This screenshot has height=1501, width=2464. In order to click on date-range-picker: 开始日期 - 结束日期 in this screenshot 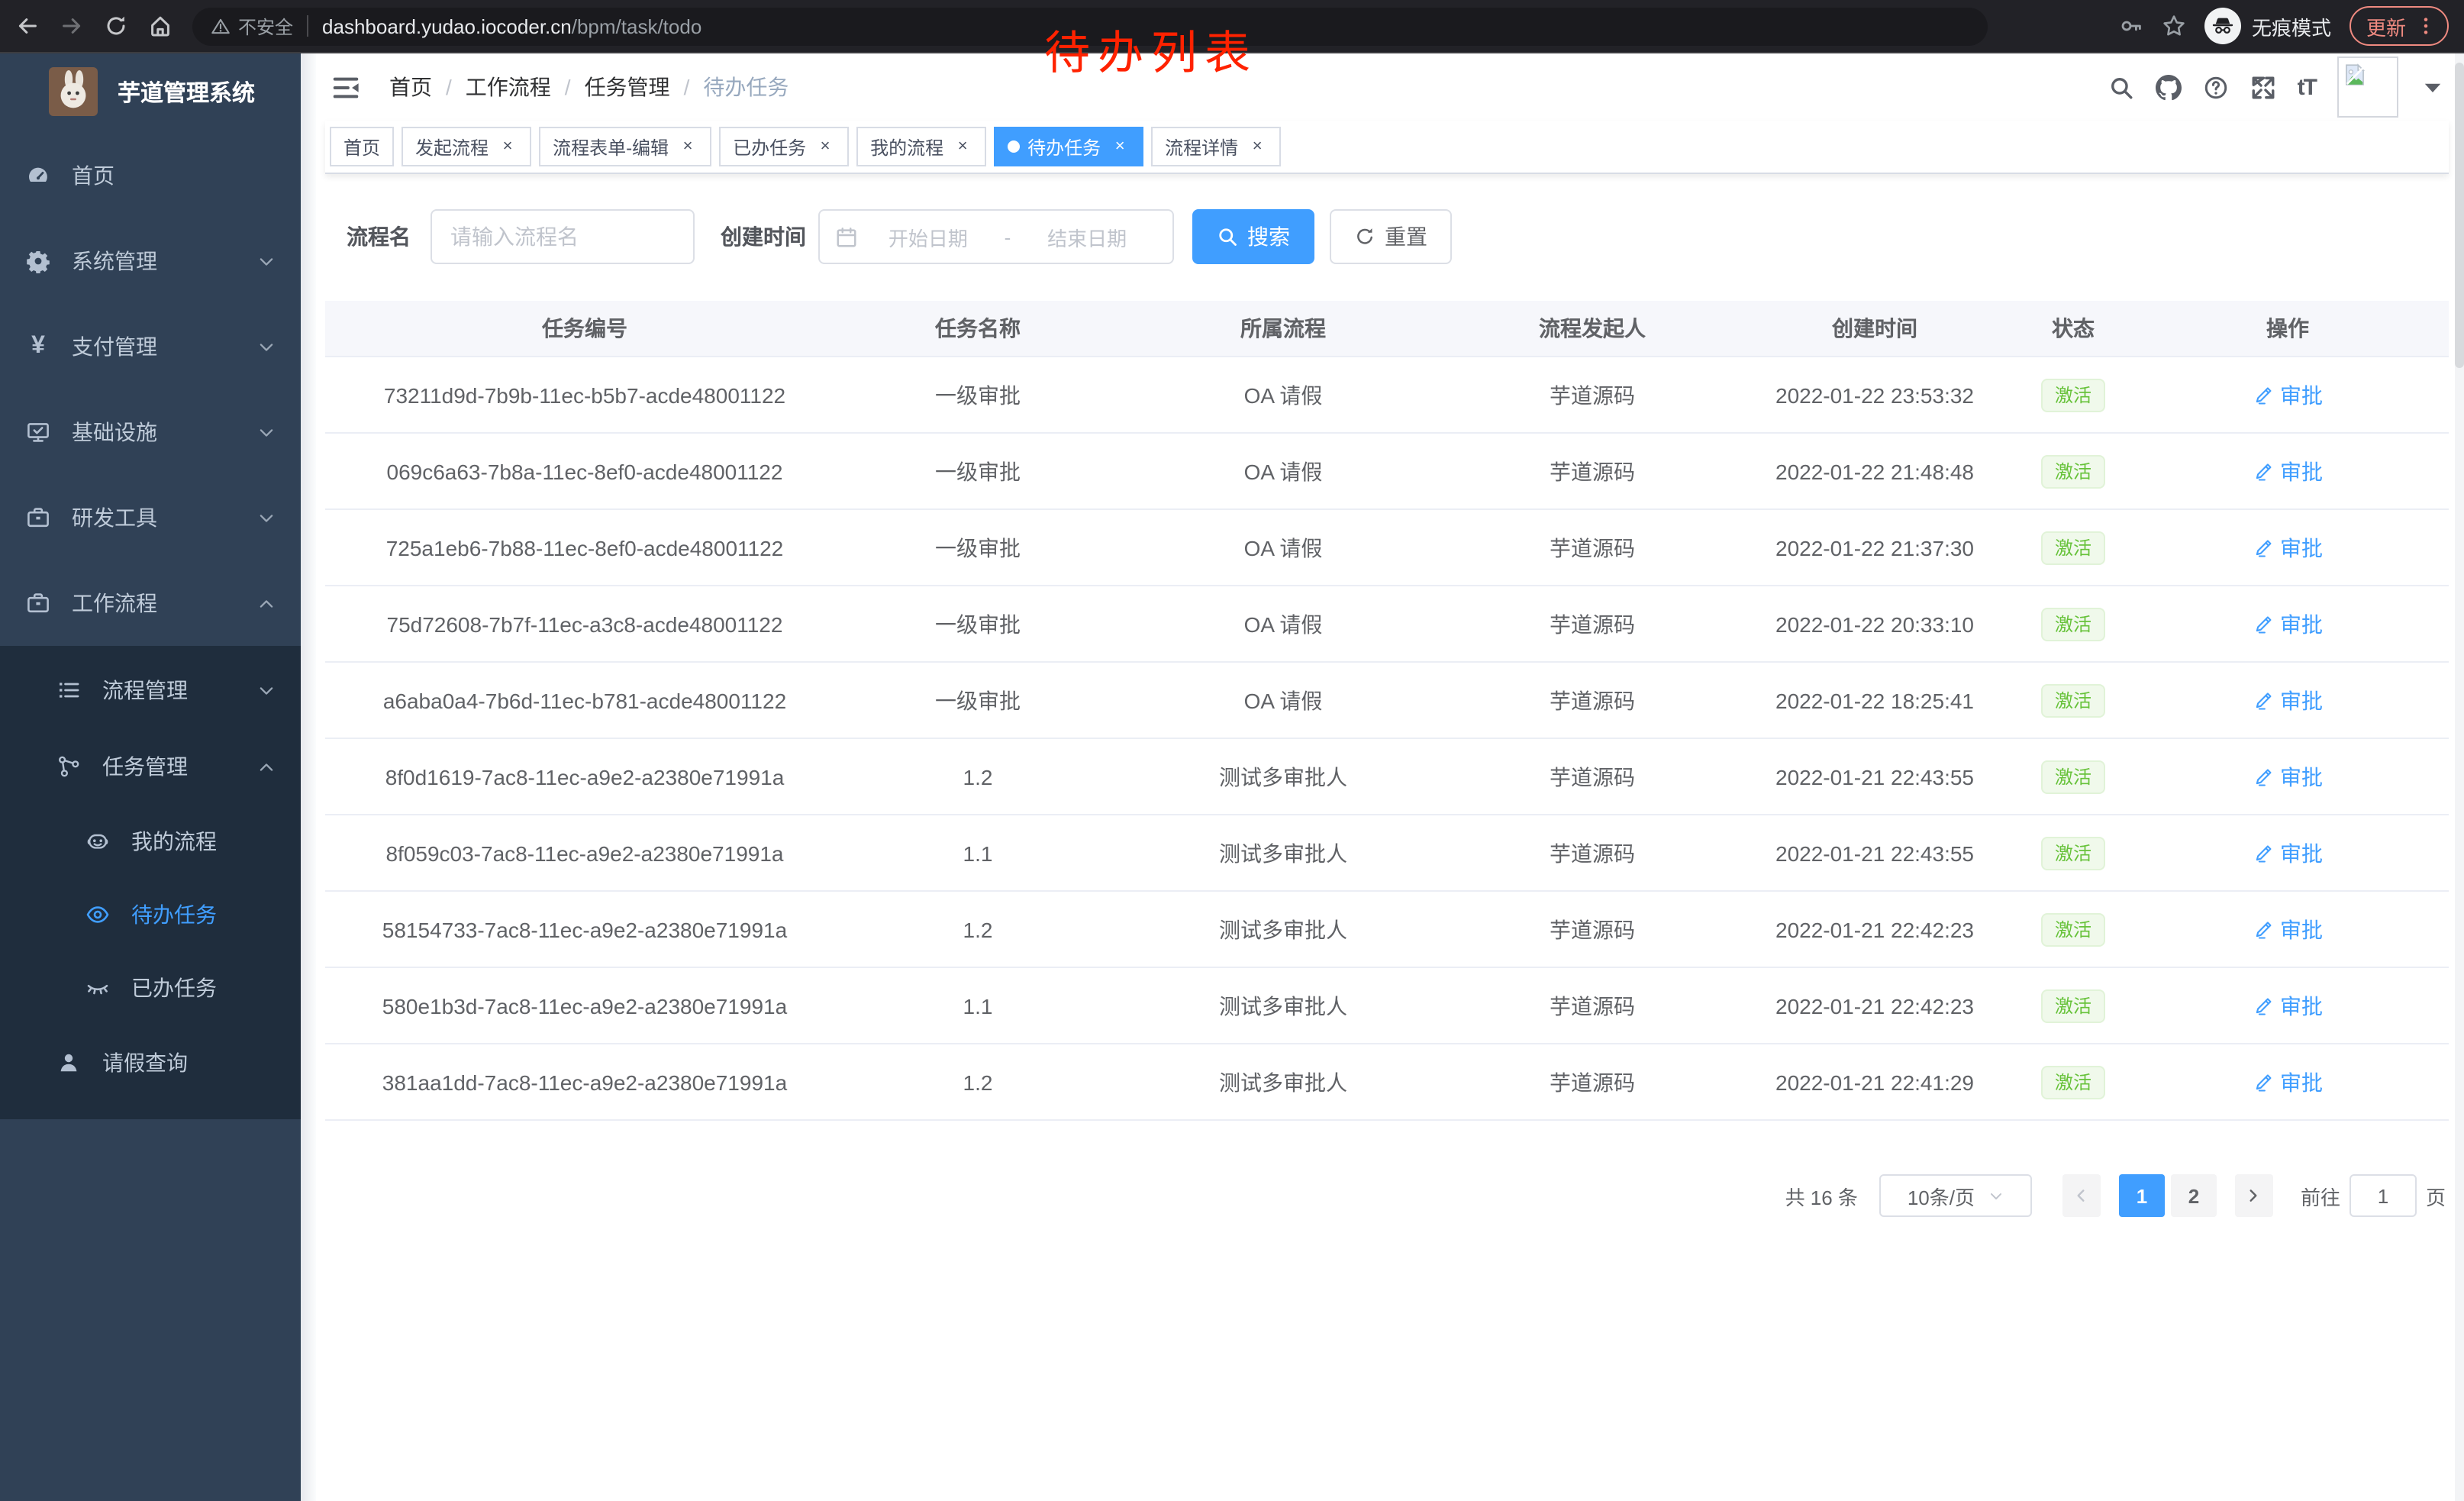, I will do `click(996, 236)`.